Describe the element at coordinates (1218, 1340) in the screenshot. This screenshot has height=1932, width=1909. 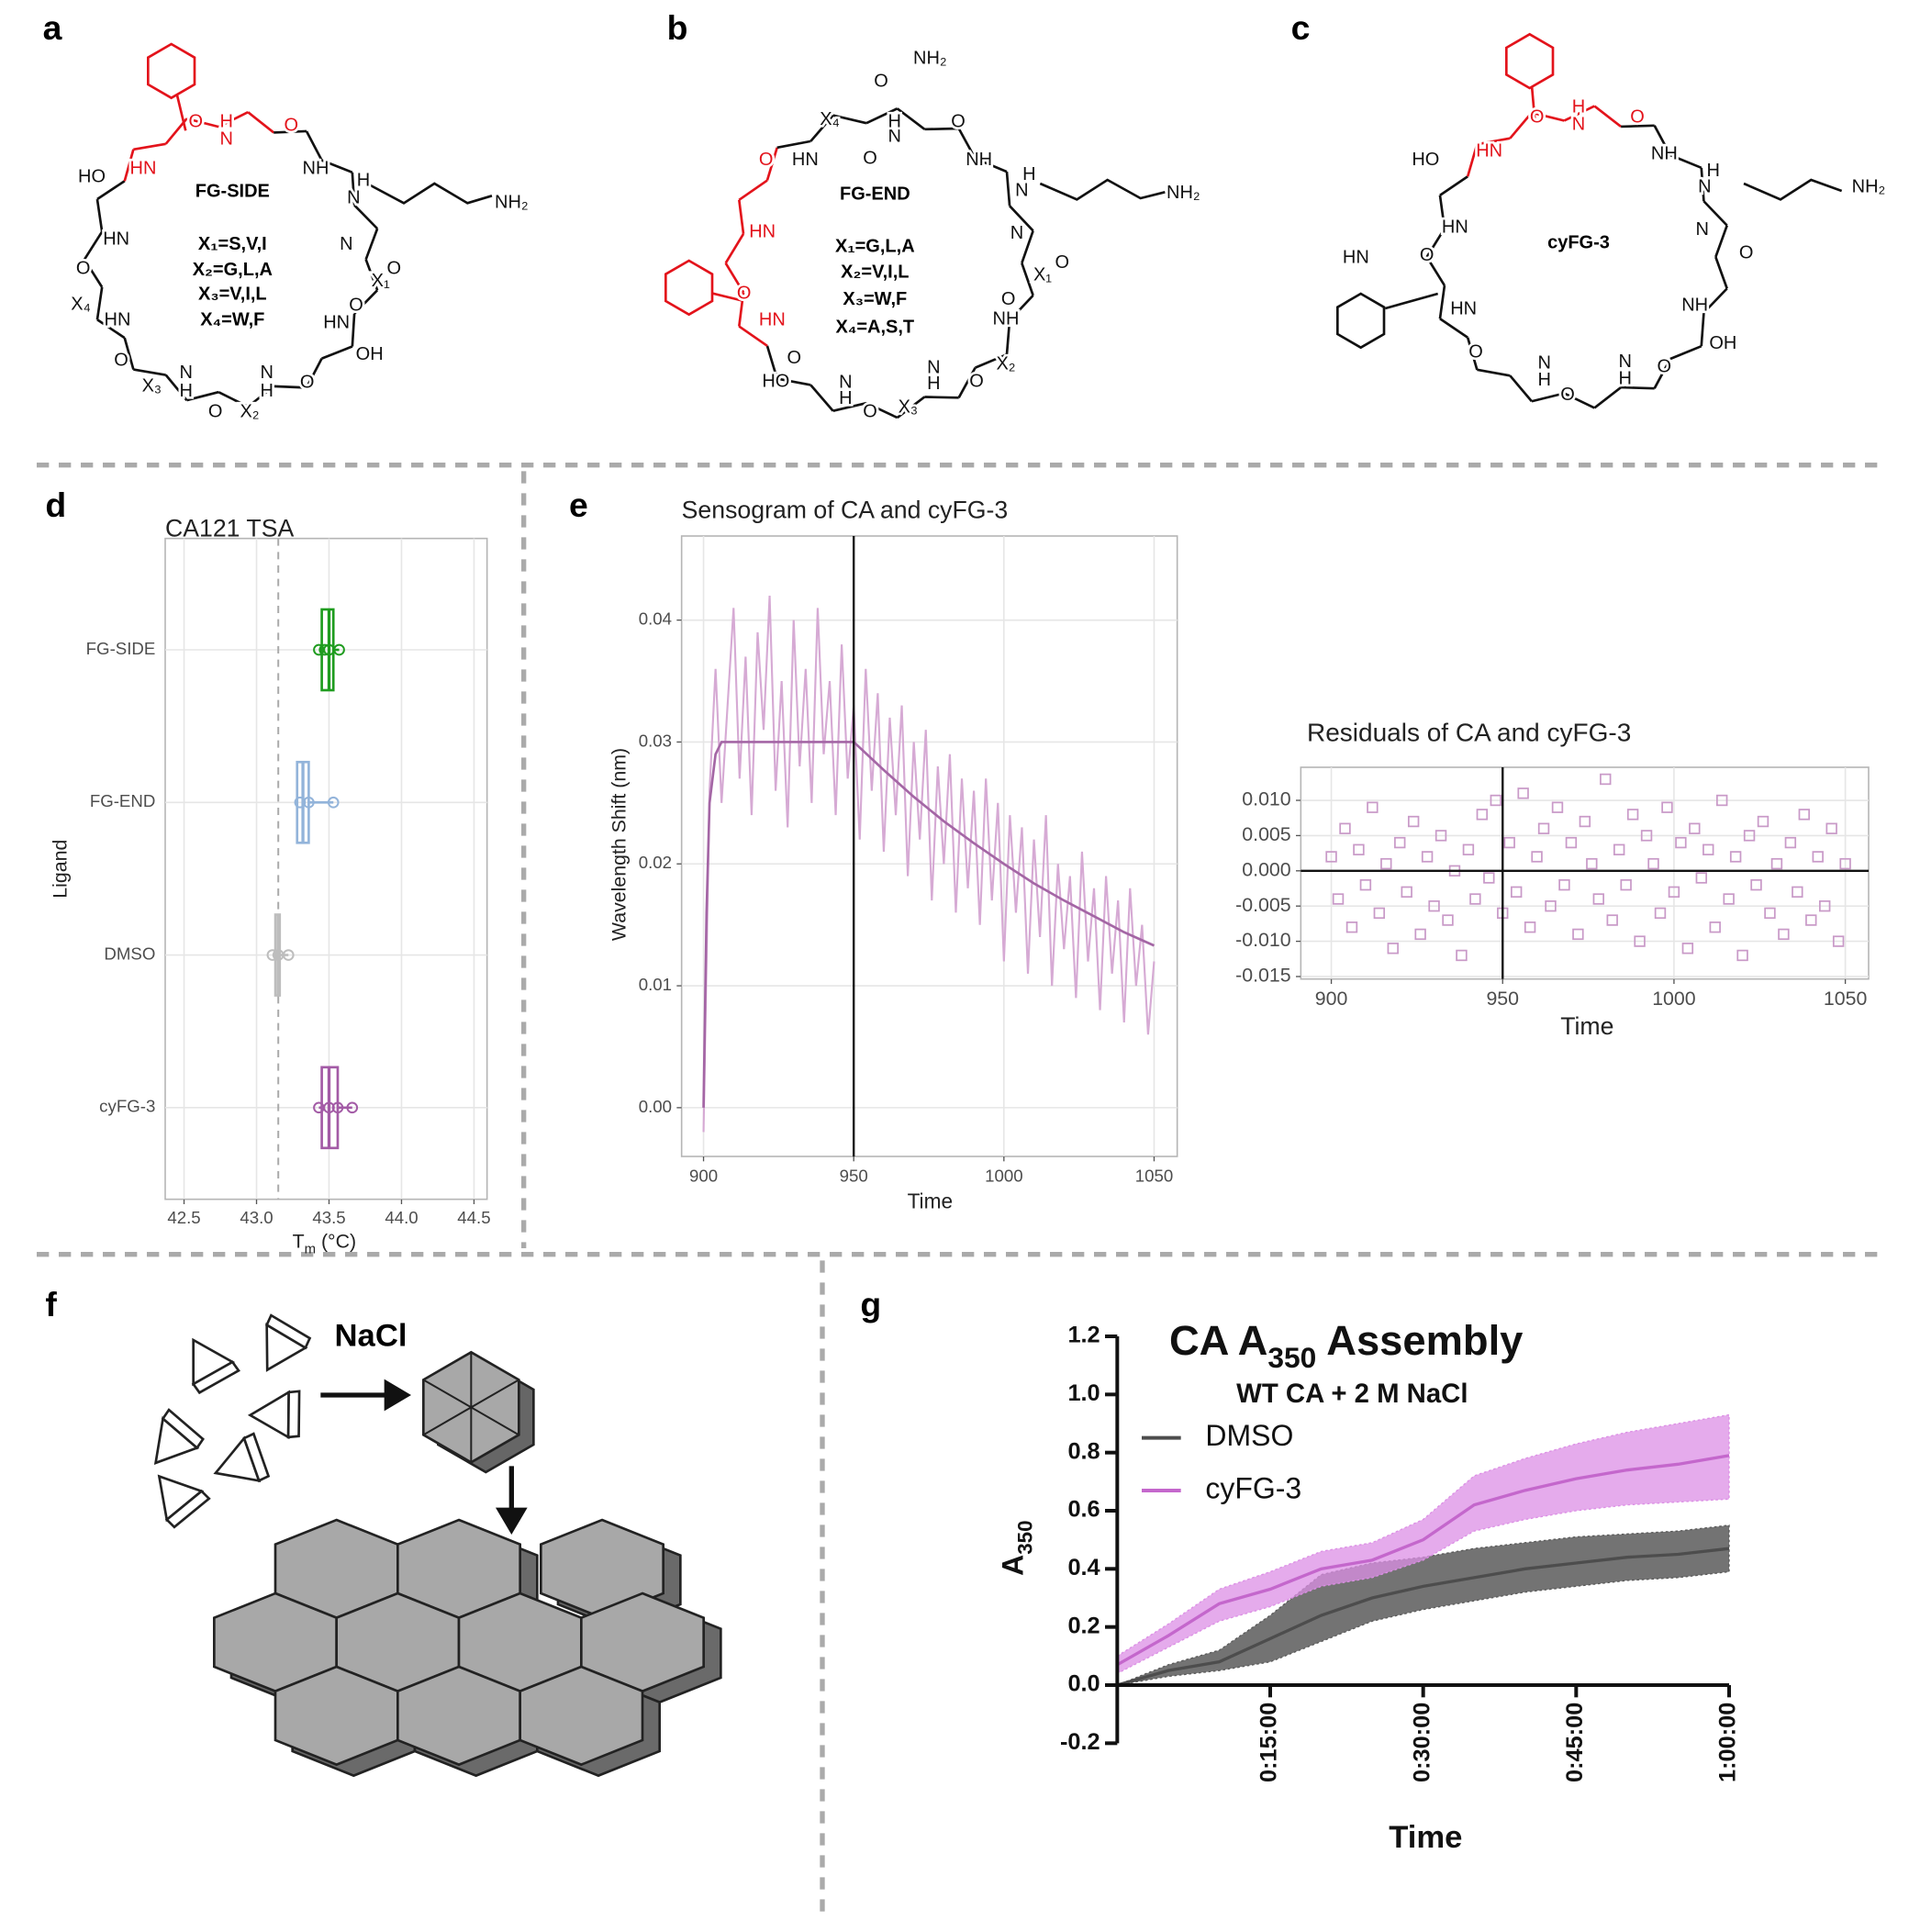
I see `chart-title-part: CA A` at that location.